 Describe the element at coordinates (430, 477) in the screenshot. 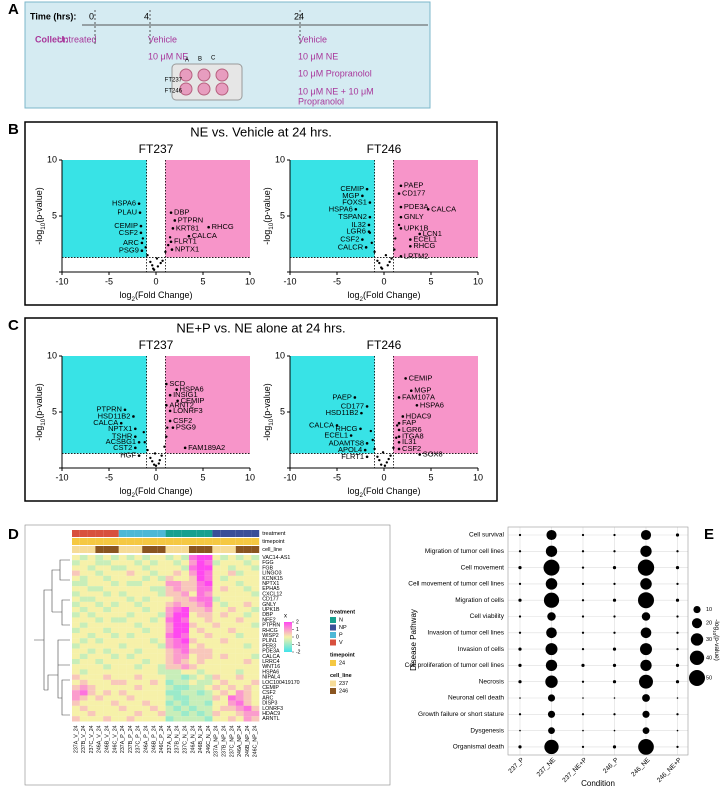

I see `x-tick-label: 5` at that location.